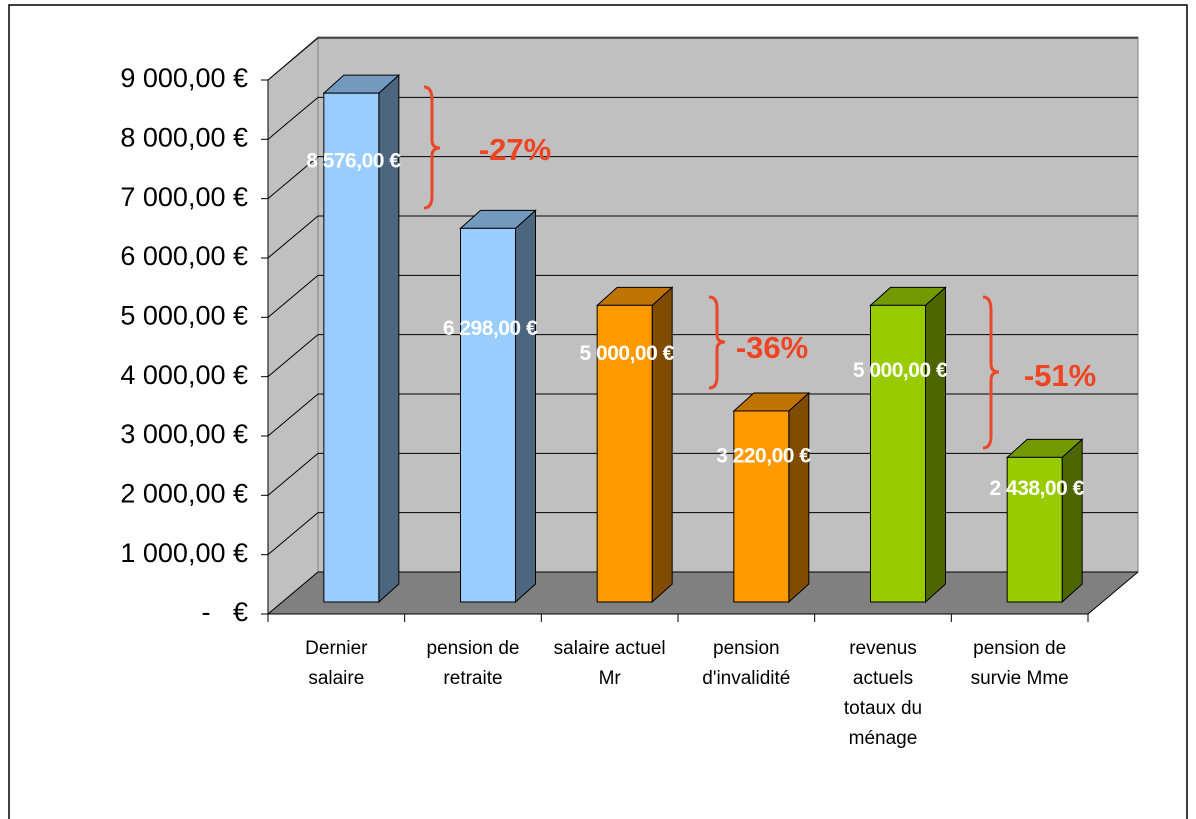 This screenshot has width=1196, height=819. What do you see at coordinates (184, 137) in the screenshot?
I see `y-tick-label: 8 000,00 €` at bounding box center [184, 137].